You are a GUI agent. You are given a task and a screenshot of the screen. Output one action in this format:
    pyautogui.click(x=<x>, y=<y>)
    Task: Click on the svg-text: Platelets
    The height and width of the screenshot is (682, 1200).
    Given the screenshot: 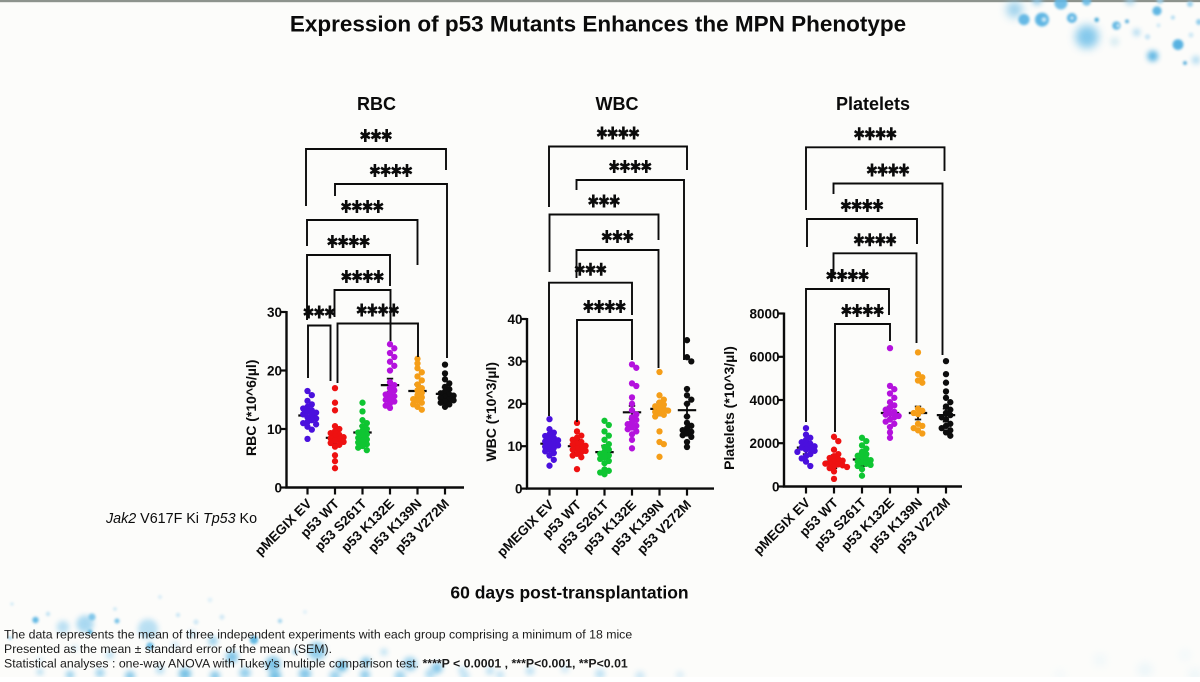 What is the action you would take?
    pyautogui.click(x=873, y=104)
    